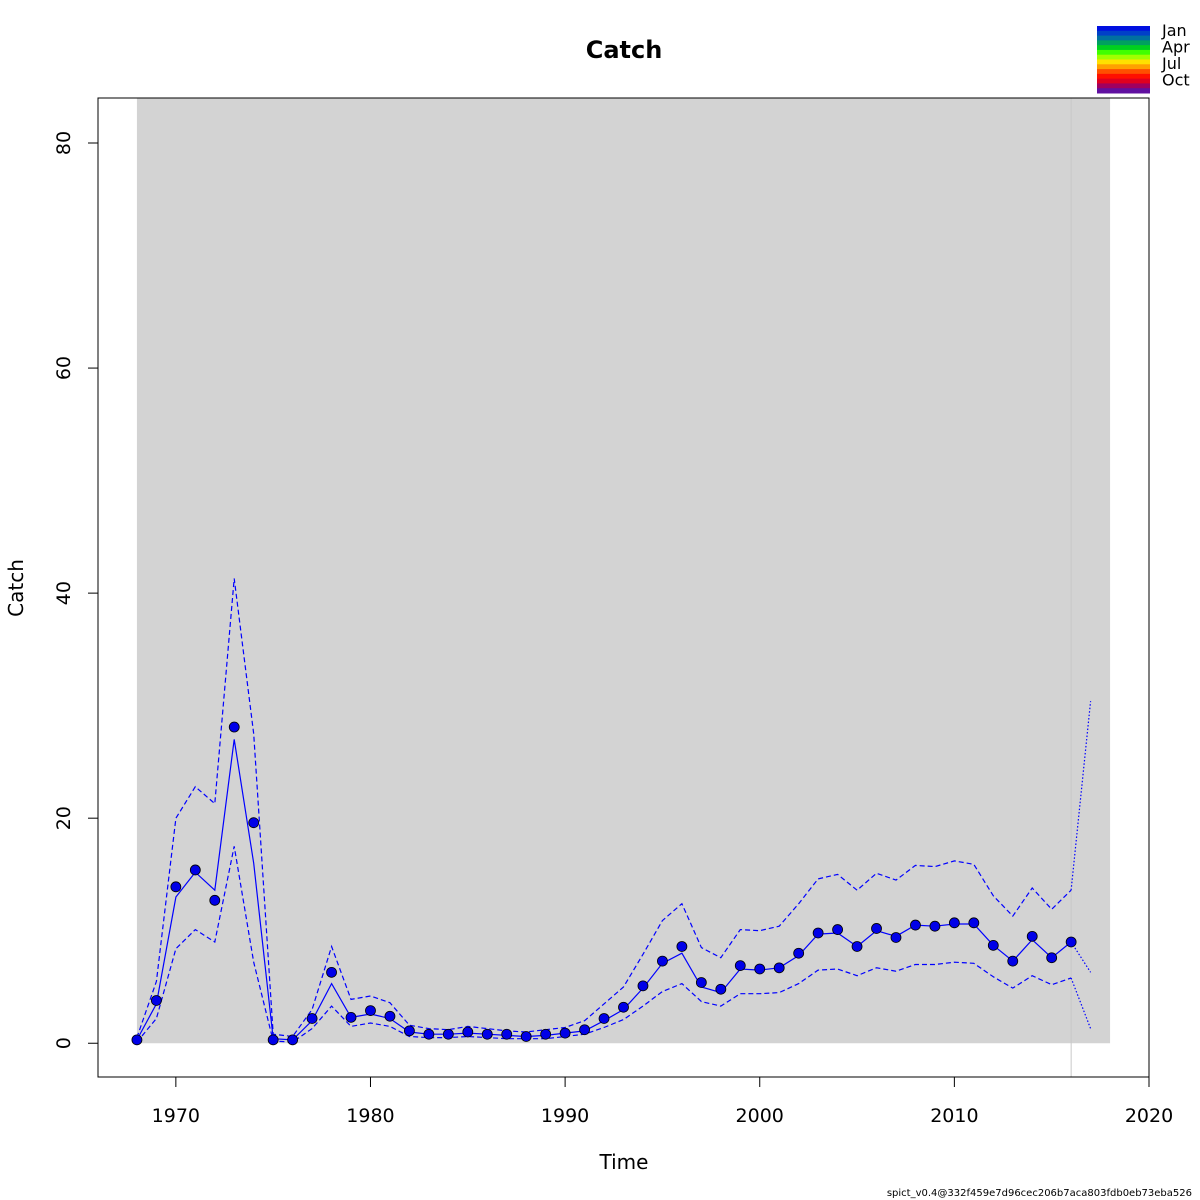 This screenshot has height=1200, width=1200. I want to click on x-tick-label: 1990, so click(565, 1116).